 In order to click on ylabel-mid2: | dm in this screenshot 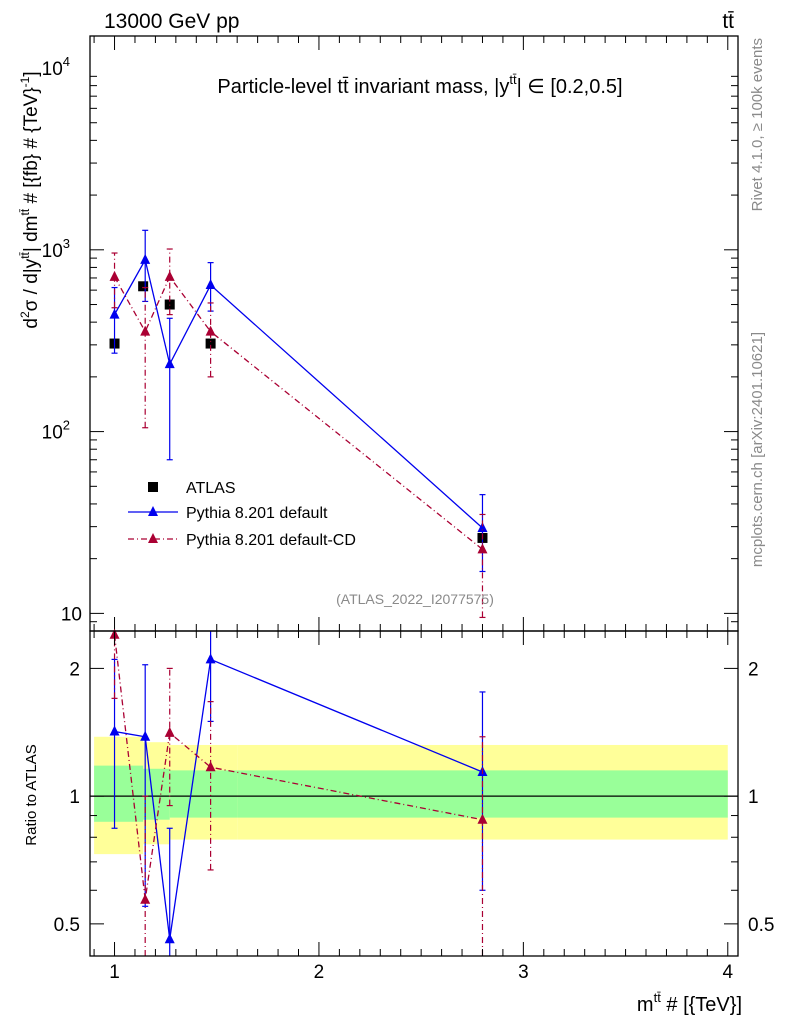, I will do `click(31, 234)`.